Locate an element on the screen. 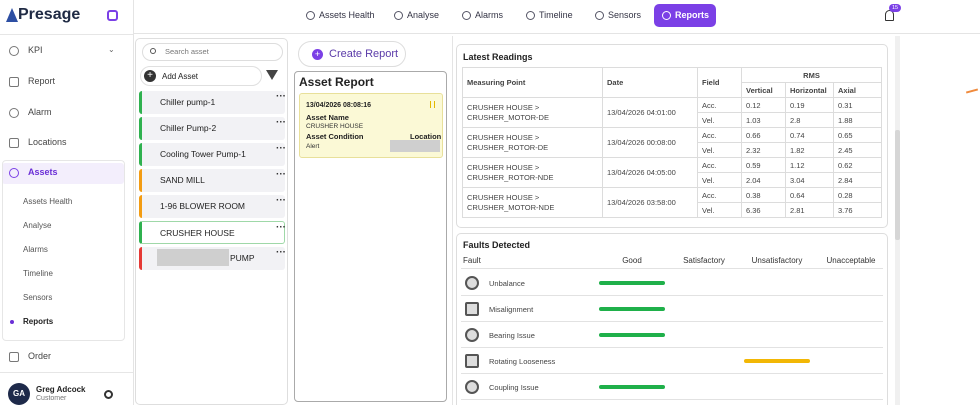  collapse-button is located at coordinates (112, 15).